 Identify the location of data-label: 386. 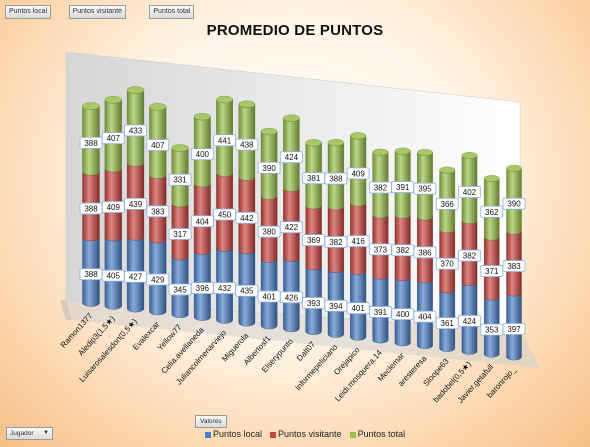
(425, 252).